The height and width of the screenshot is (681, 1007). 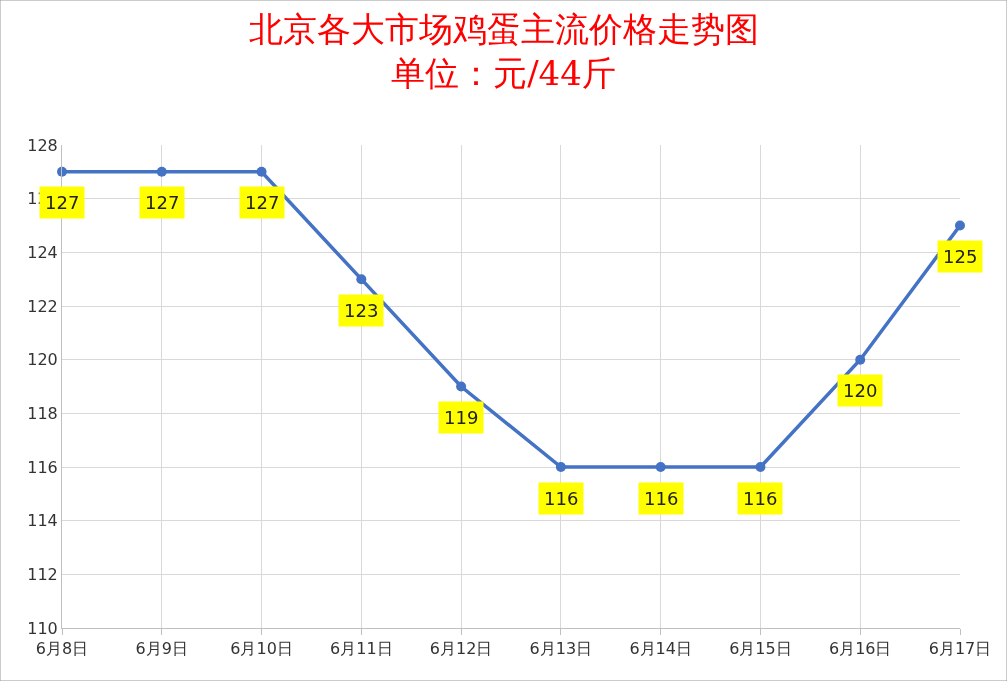 What do you see at coordinates (361, 649) in the screenshot?
I see `x-tick-label: 6月11日` at bounding box center [361, 649].